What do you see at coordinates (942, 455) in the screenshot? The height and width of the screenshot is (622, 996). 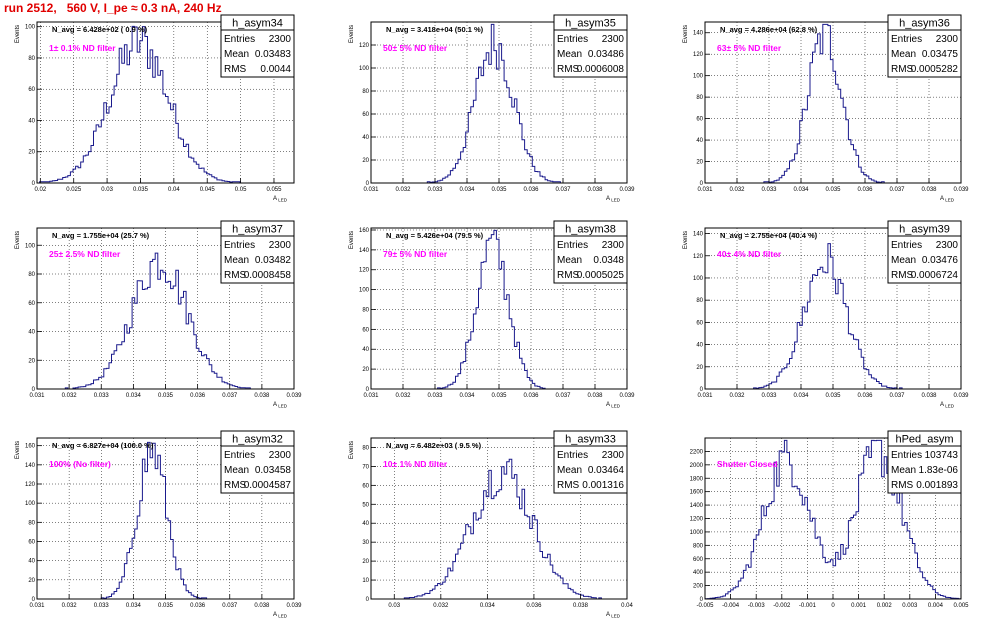 I see `stats-value: 103743` at bounding box center [942, 455].